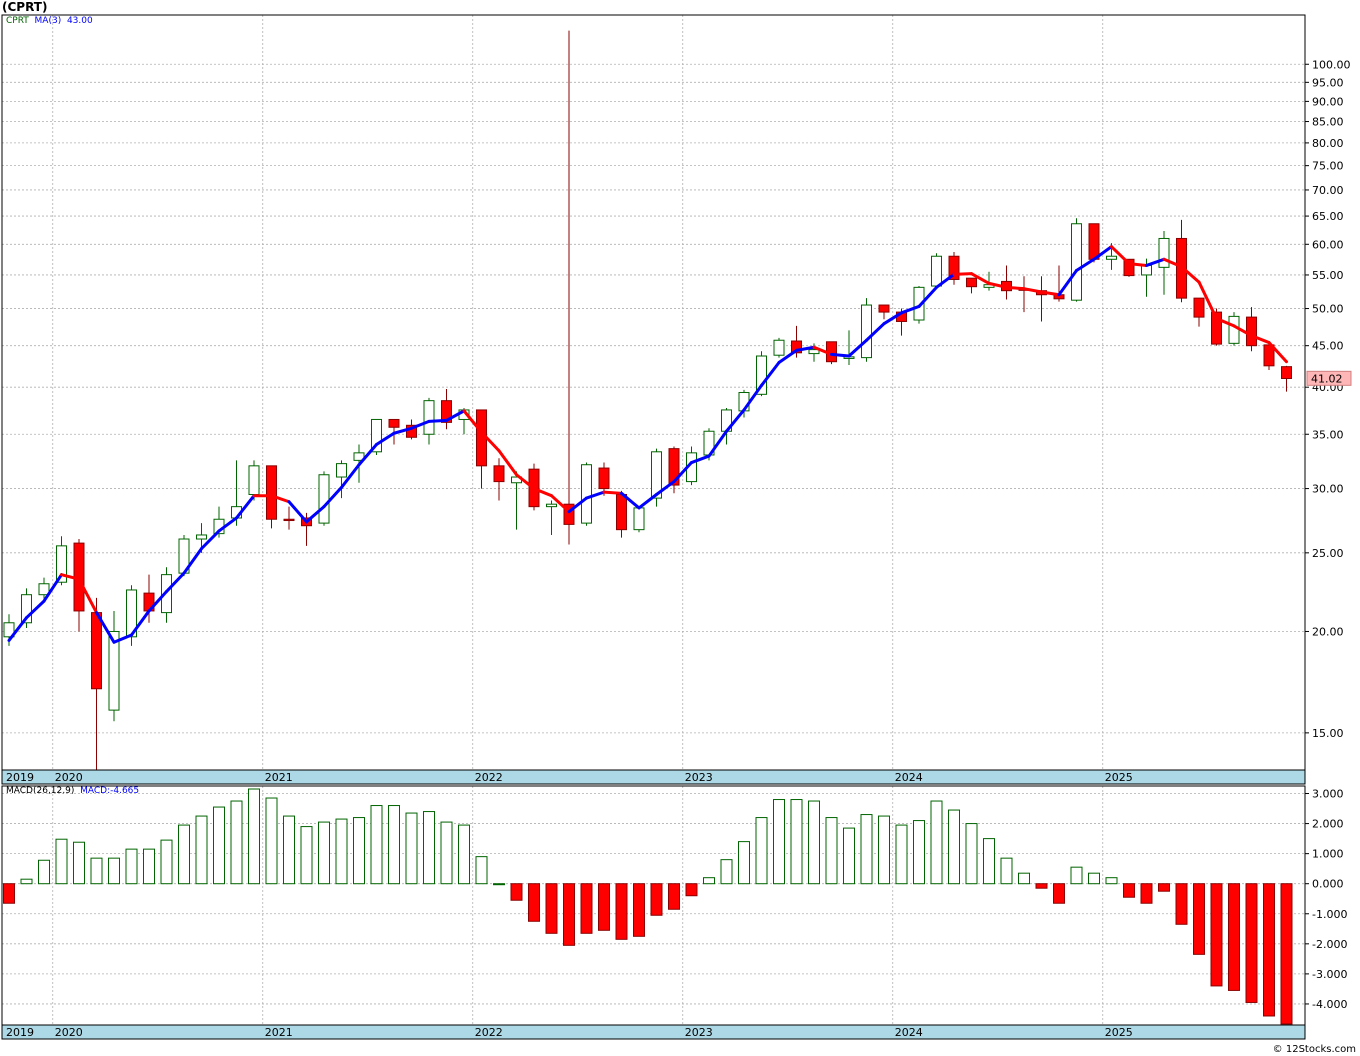  I want to click on legend-ma-value: 43.00, so click(79, 21).